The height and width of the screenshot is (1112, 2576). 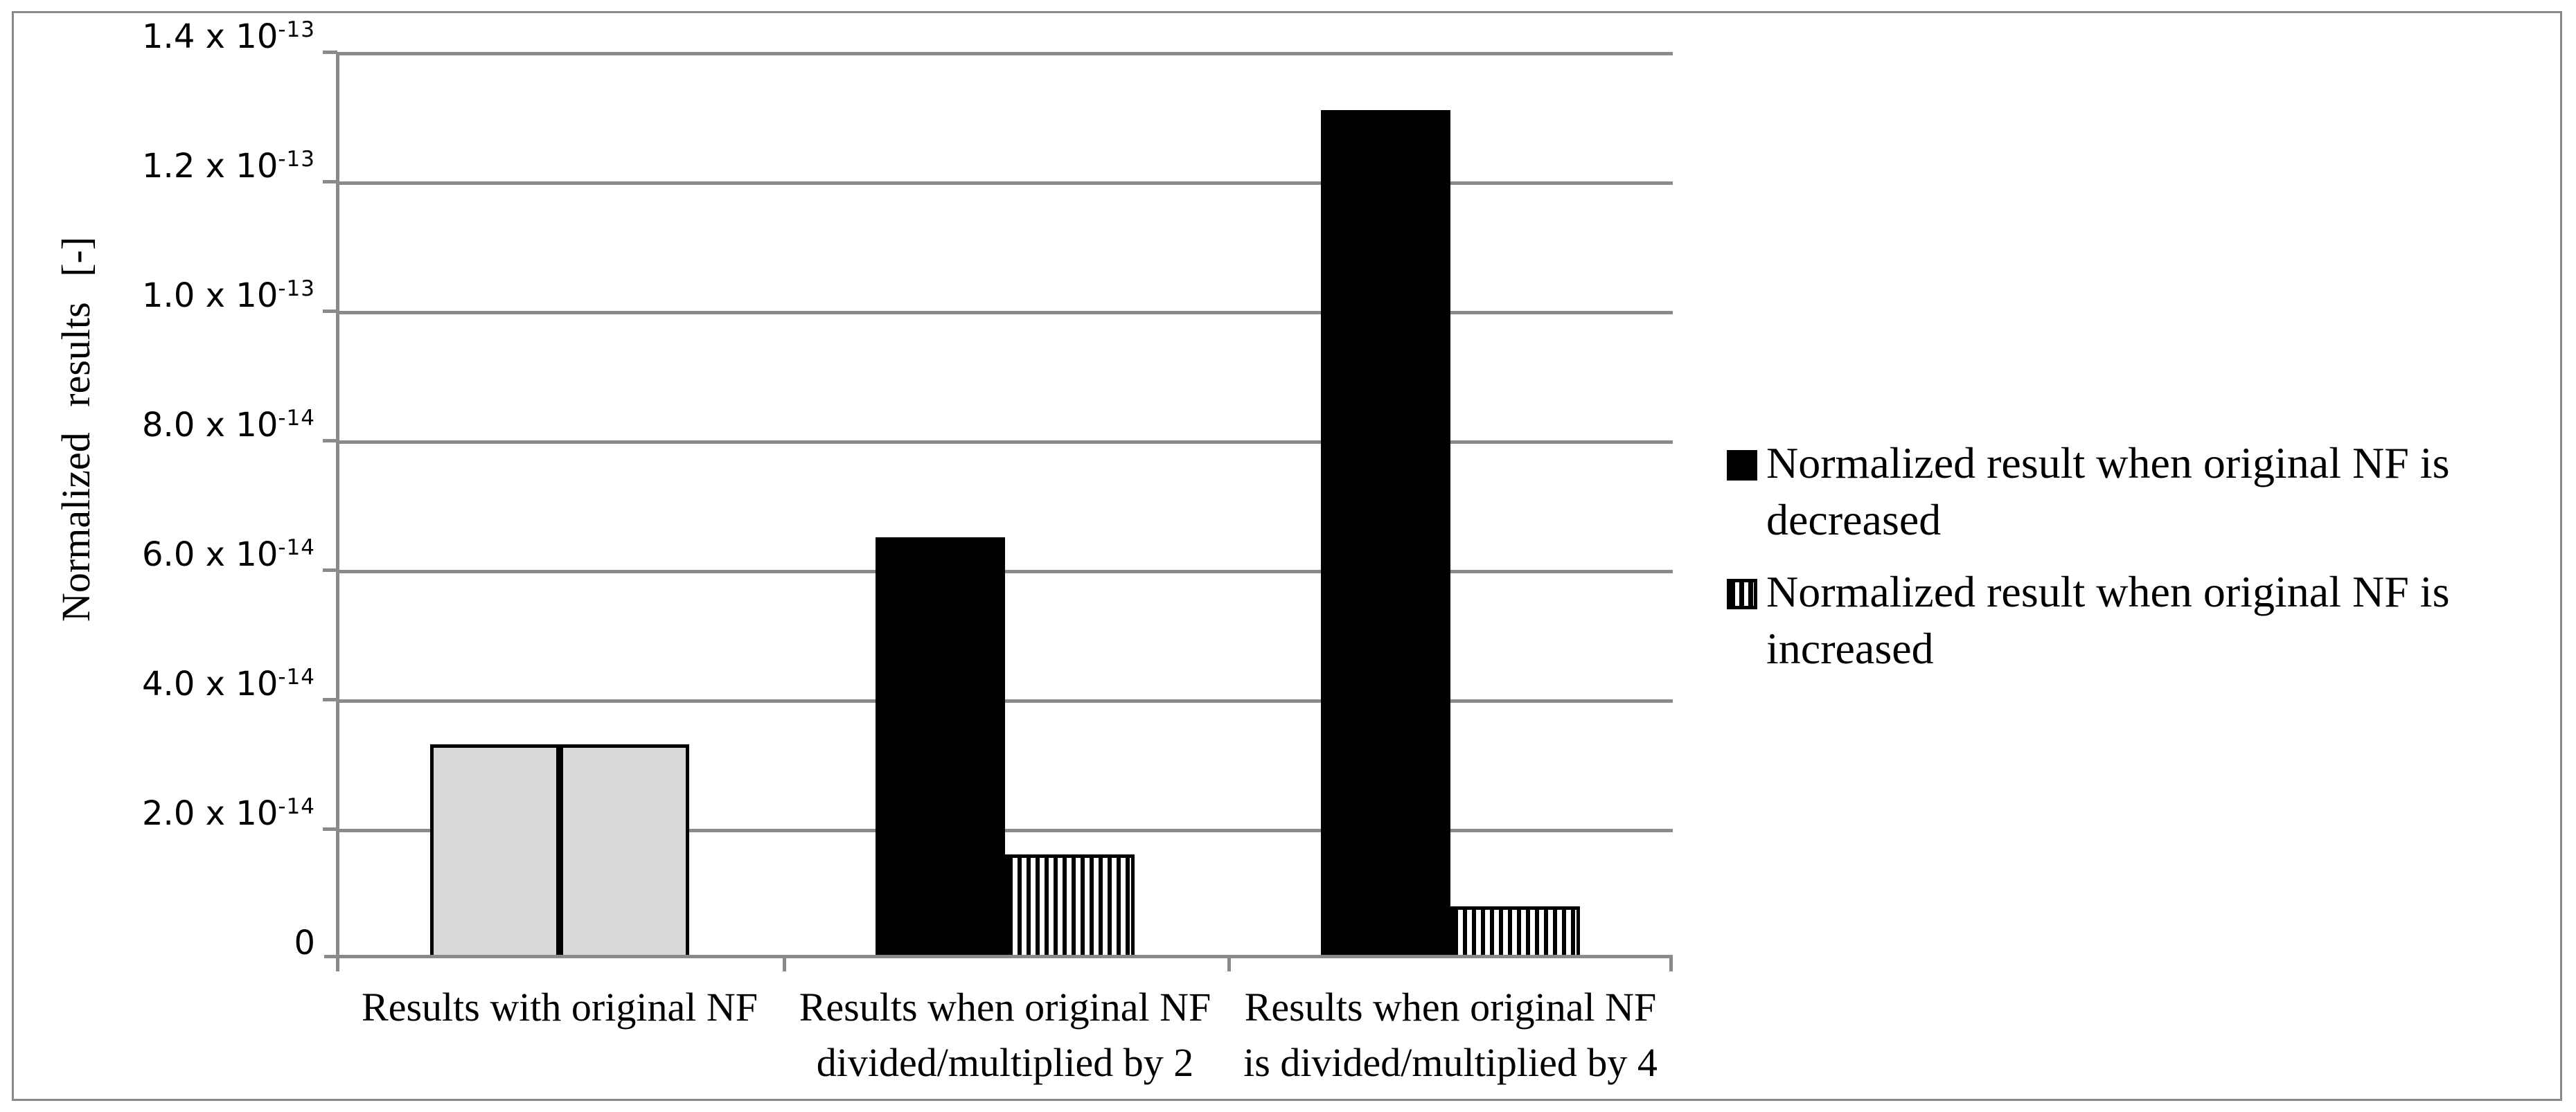 I want to click on y-tick-label: 2.0 x 10-14, so click(x=188, y=813).